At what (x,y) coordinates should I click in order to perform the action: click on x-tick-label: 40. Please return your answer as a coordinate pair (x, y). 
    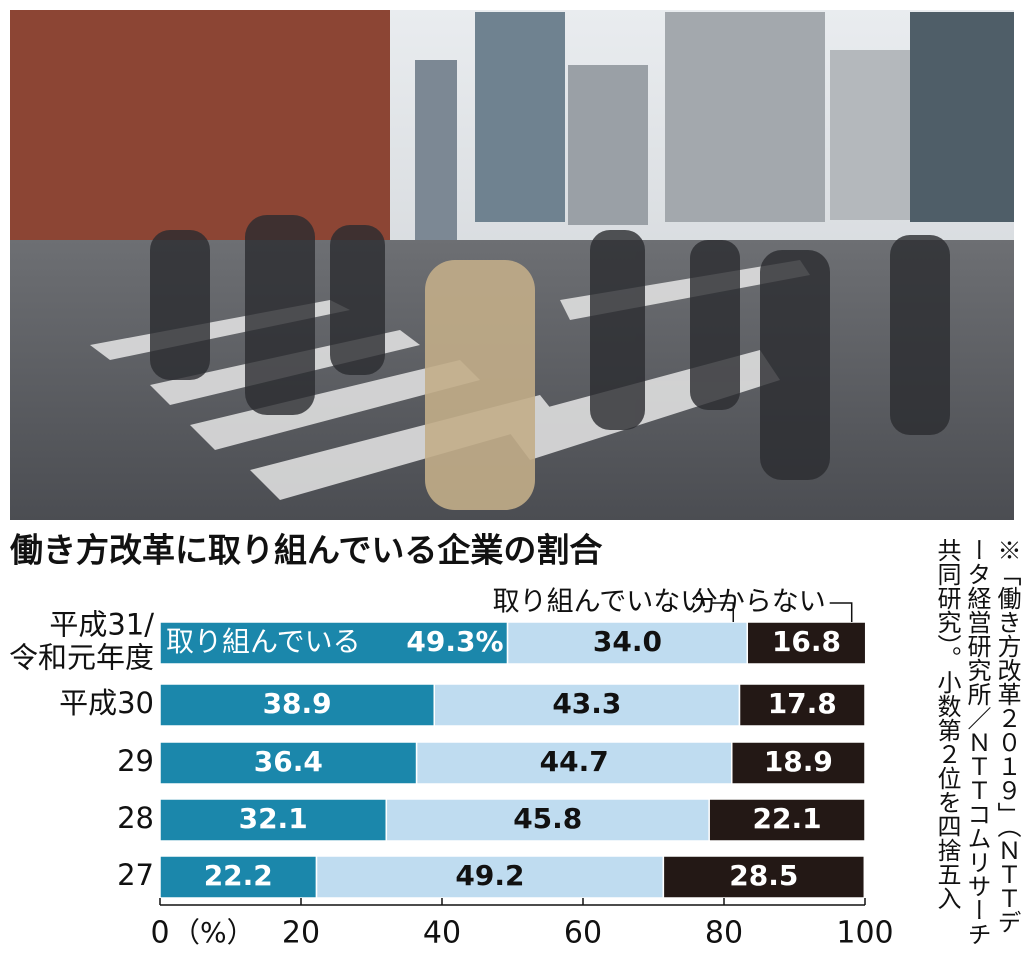
    Looking at the image, I should click on (442, 933).